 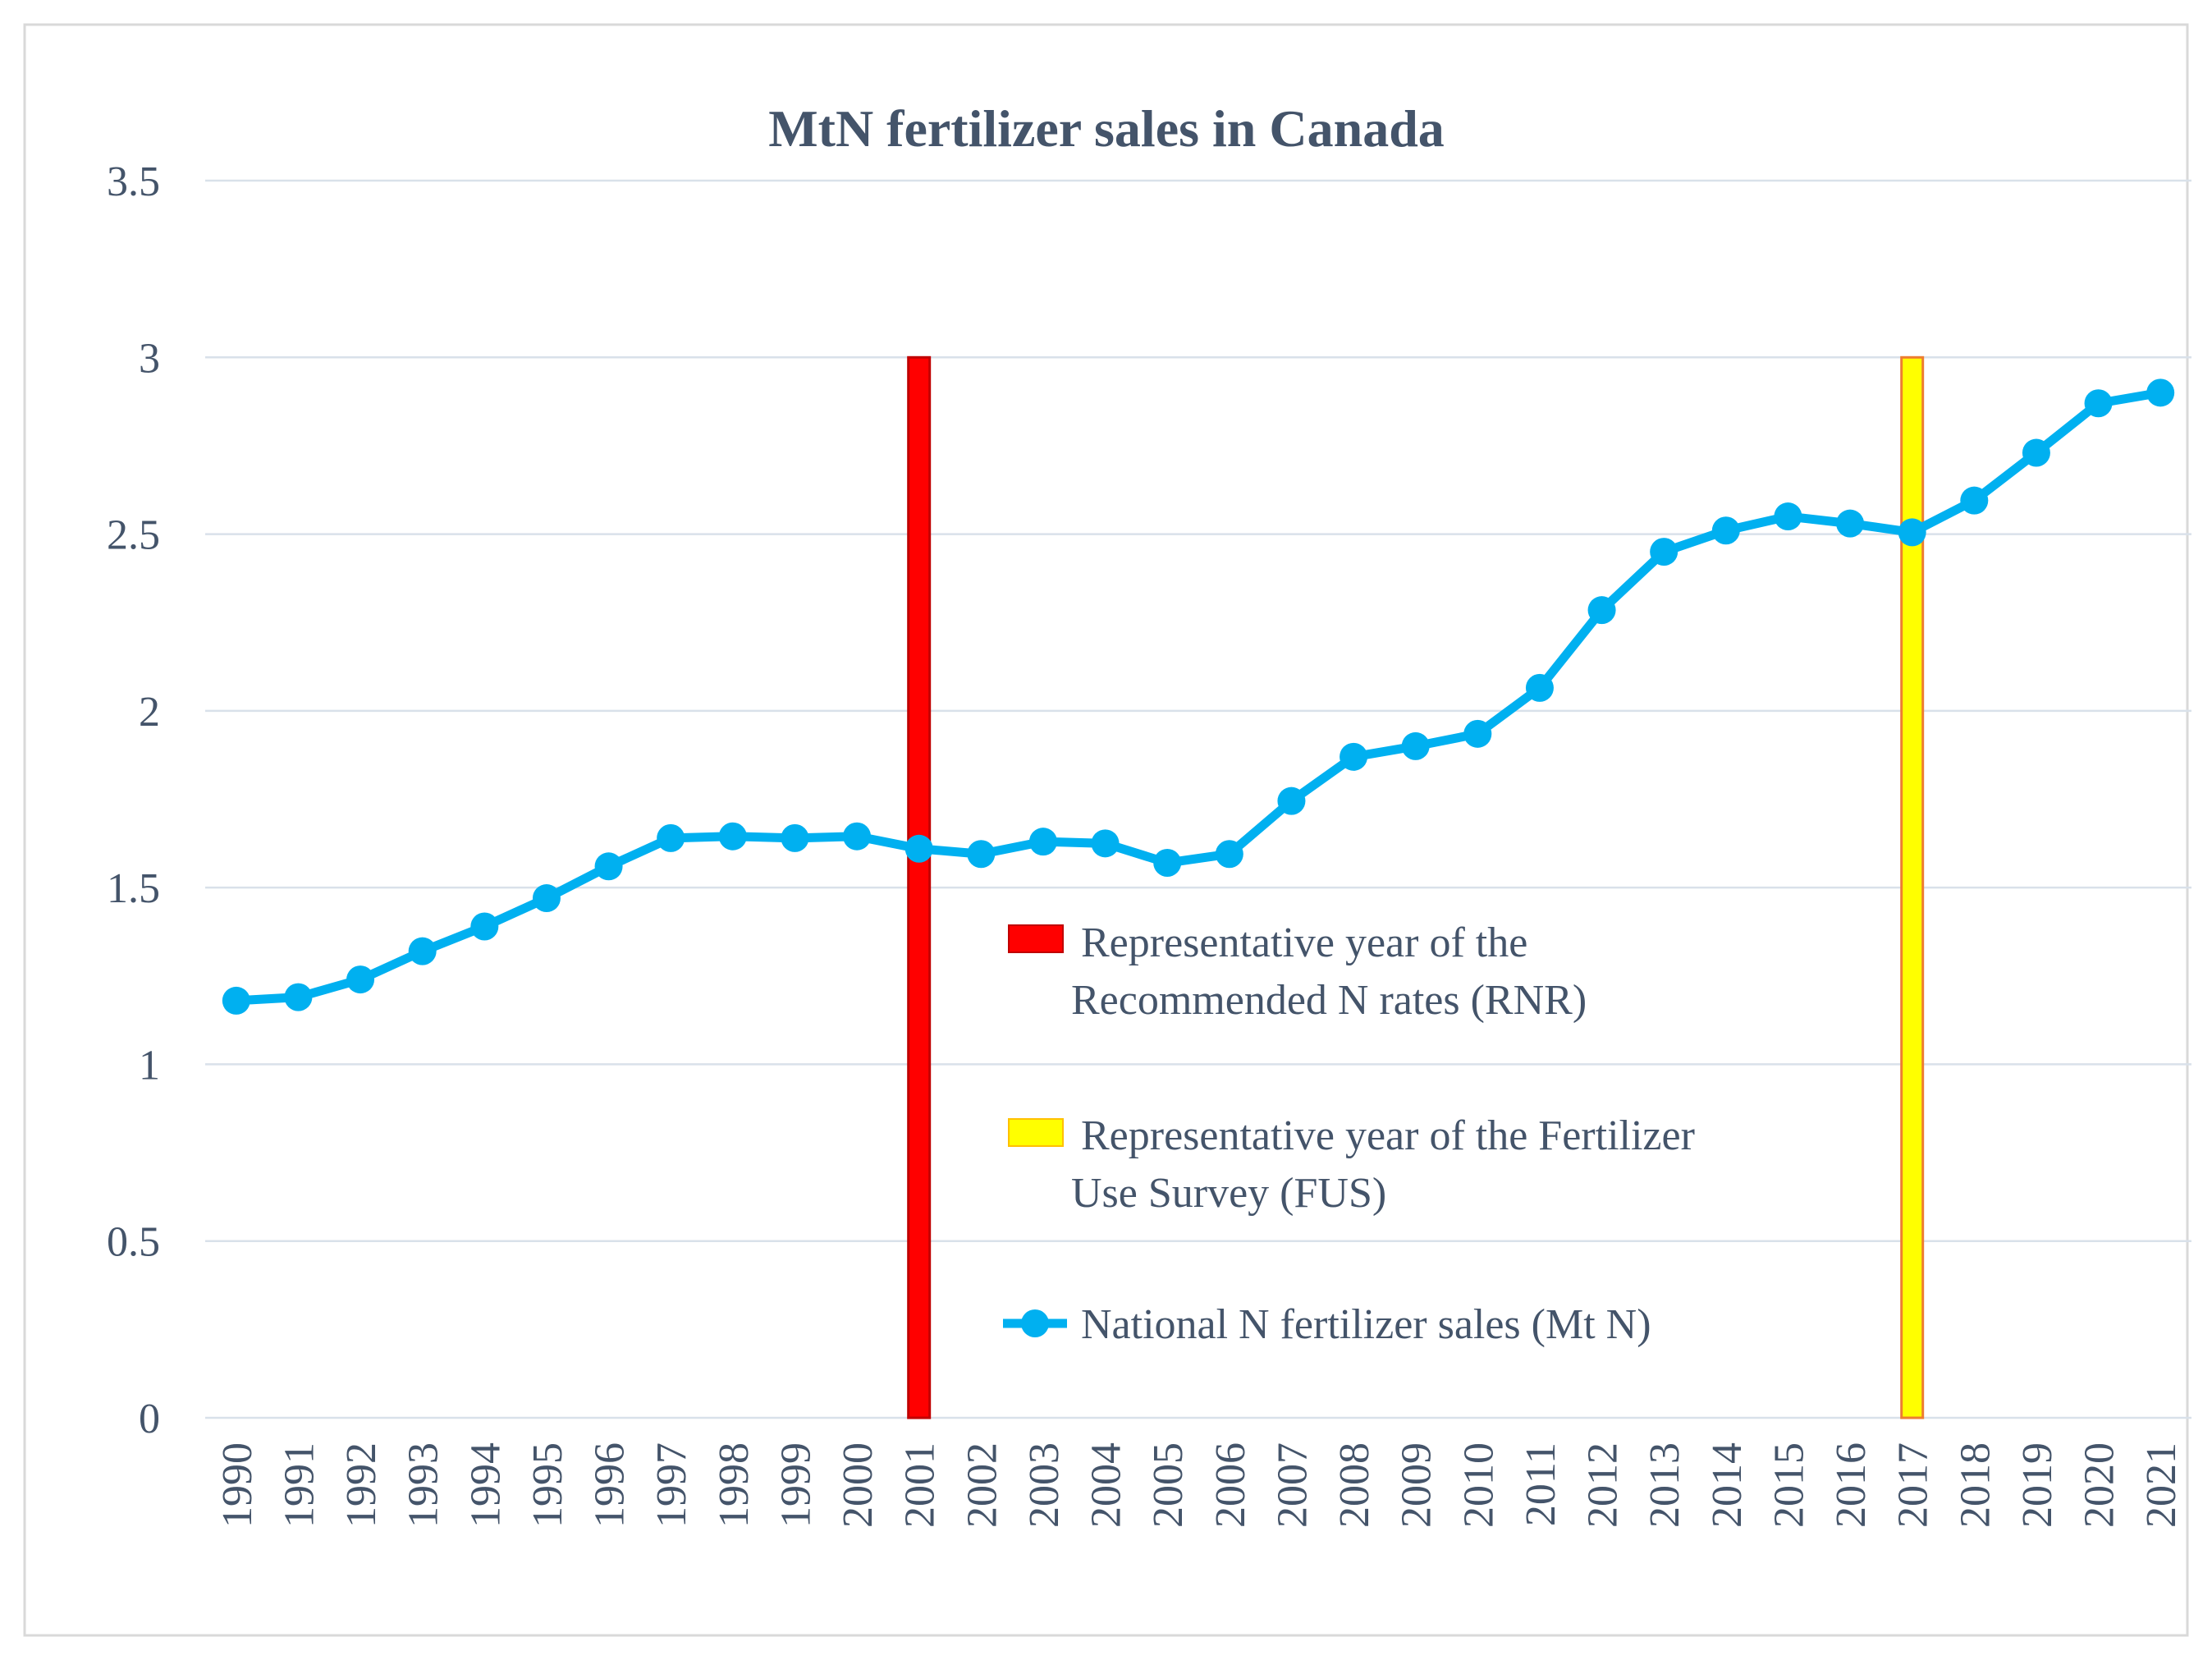 What do you see at coordinates (1603, 1485) in the screenshot?
I see `x-tick-label: 2012` at bounding box center [1603, 1485].